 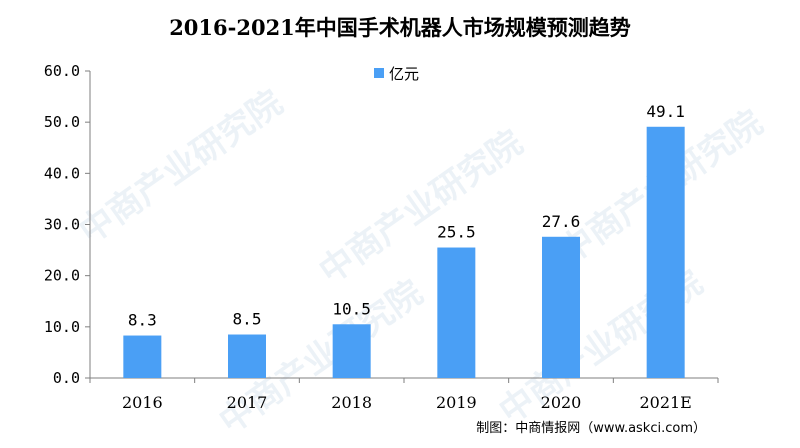 I want to click on data-label: 8.3, so click(x=142, y=320).